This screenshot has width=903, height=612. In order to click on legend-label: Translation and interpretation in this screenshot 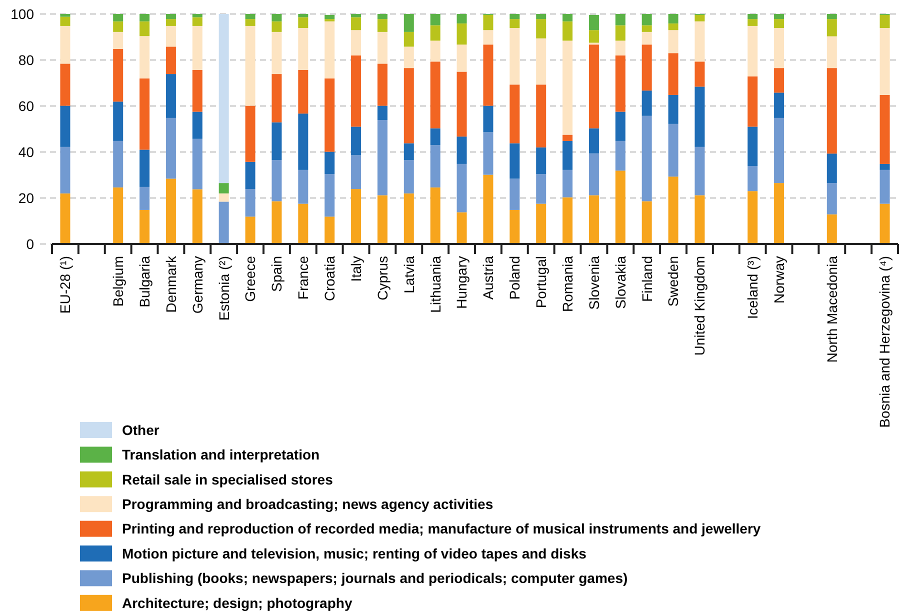, I will do `click(221, 454)`.